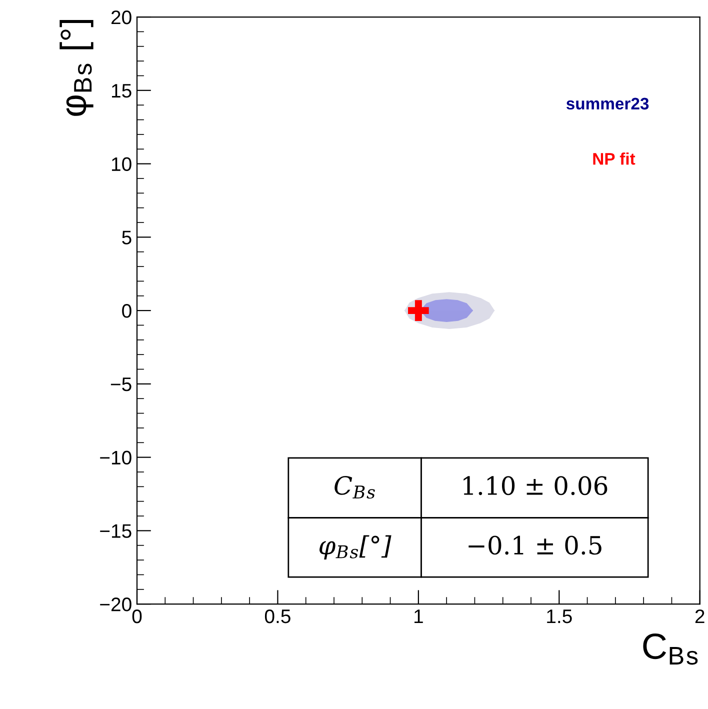 The image size is (708, 709). What do you see at coordinates (418, 617) in the screenshot?
I see `x-tick-label: 1` at bounding box center [418, 617].